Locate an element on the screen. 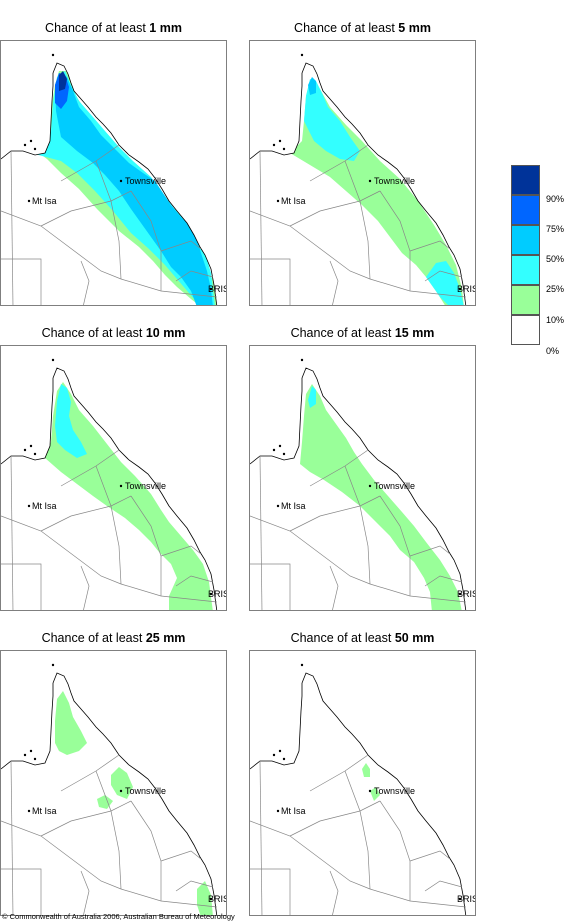  legend-tick-label: 10% is located at coordinates (555, 320).